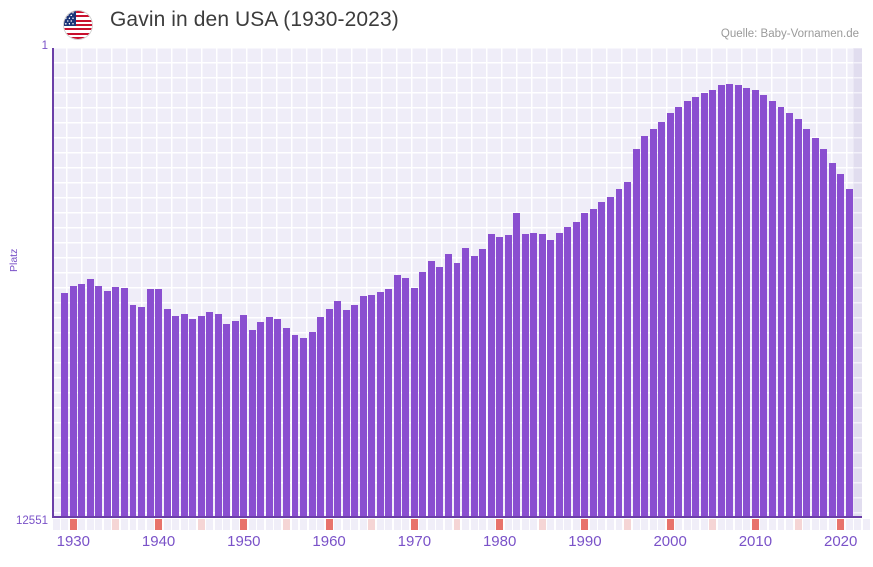 The image size is (873, 567). I want to click on y-axis-bottom-tick: 12551, so click(24, 523).